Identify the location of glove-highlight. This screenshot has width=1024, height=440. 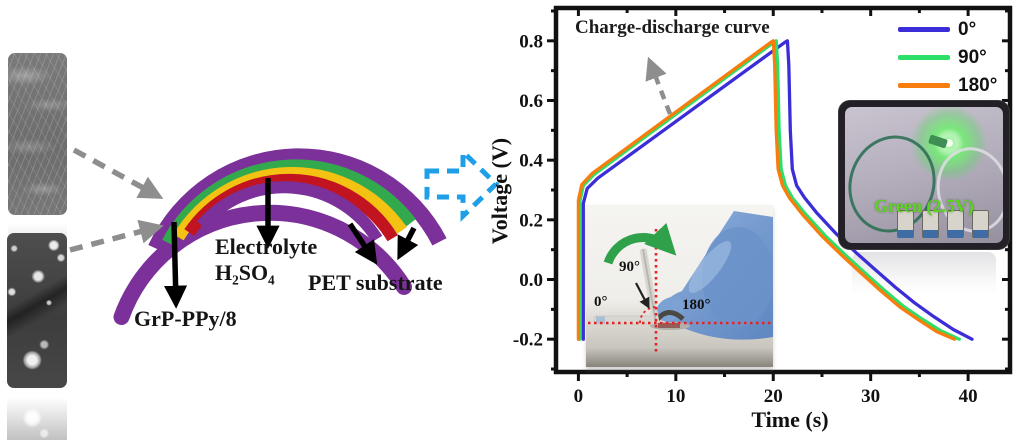
(710, 267).